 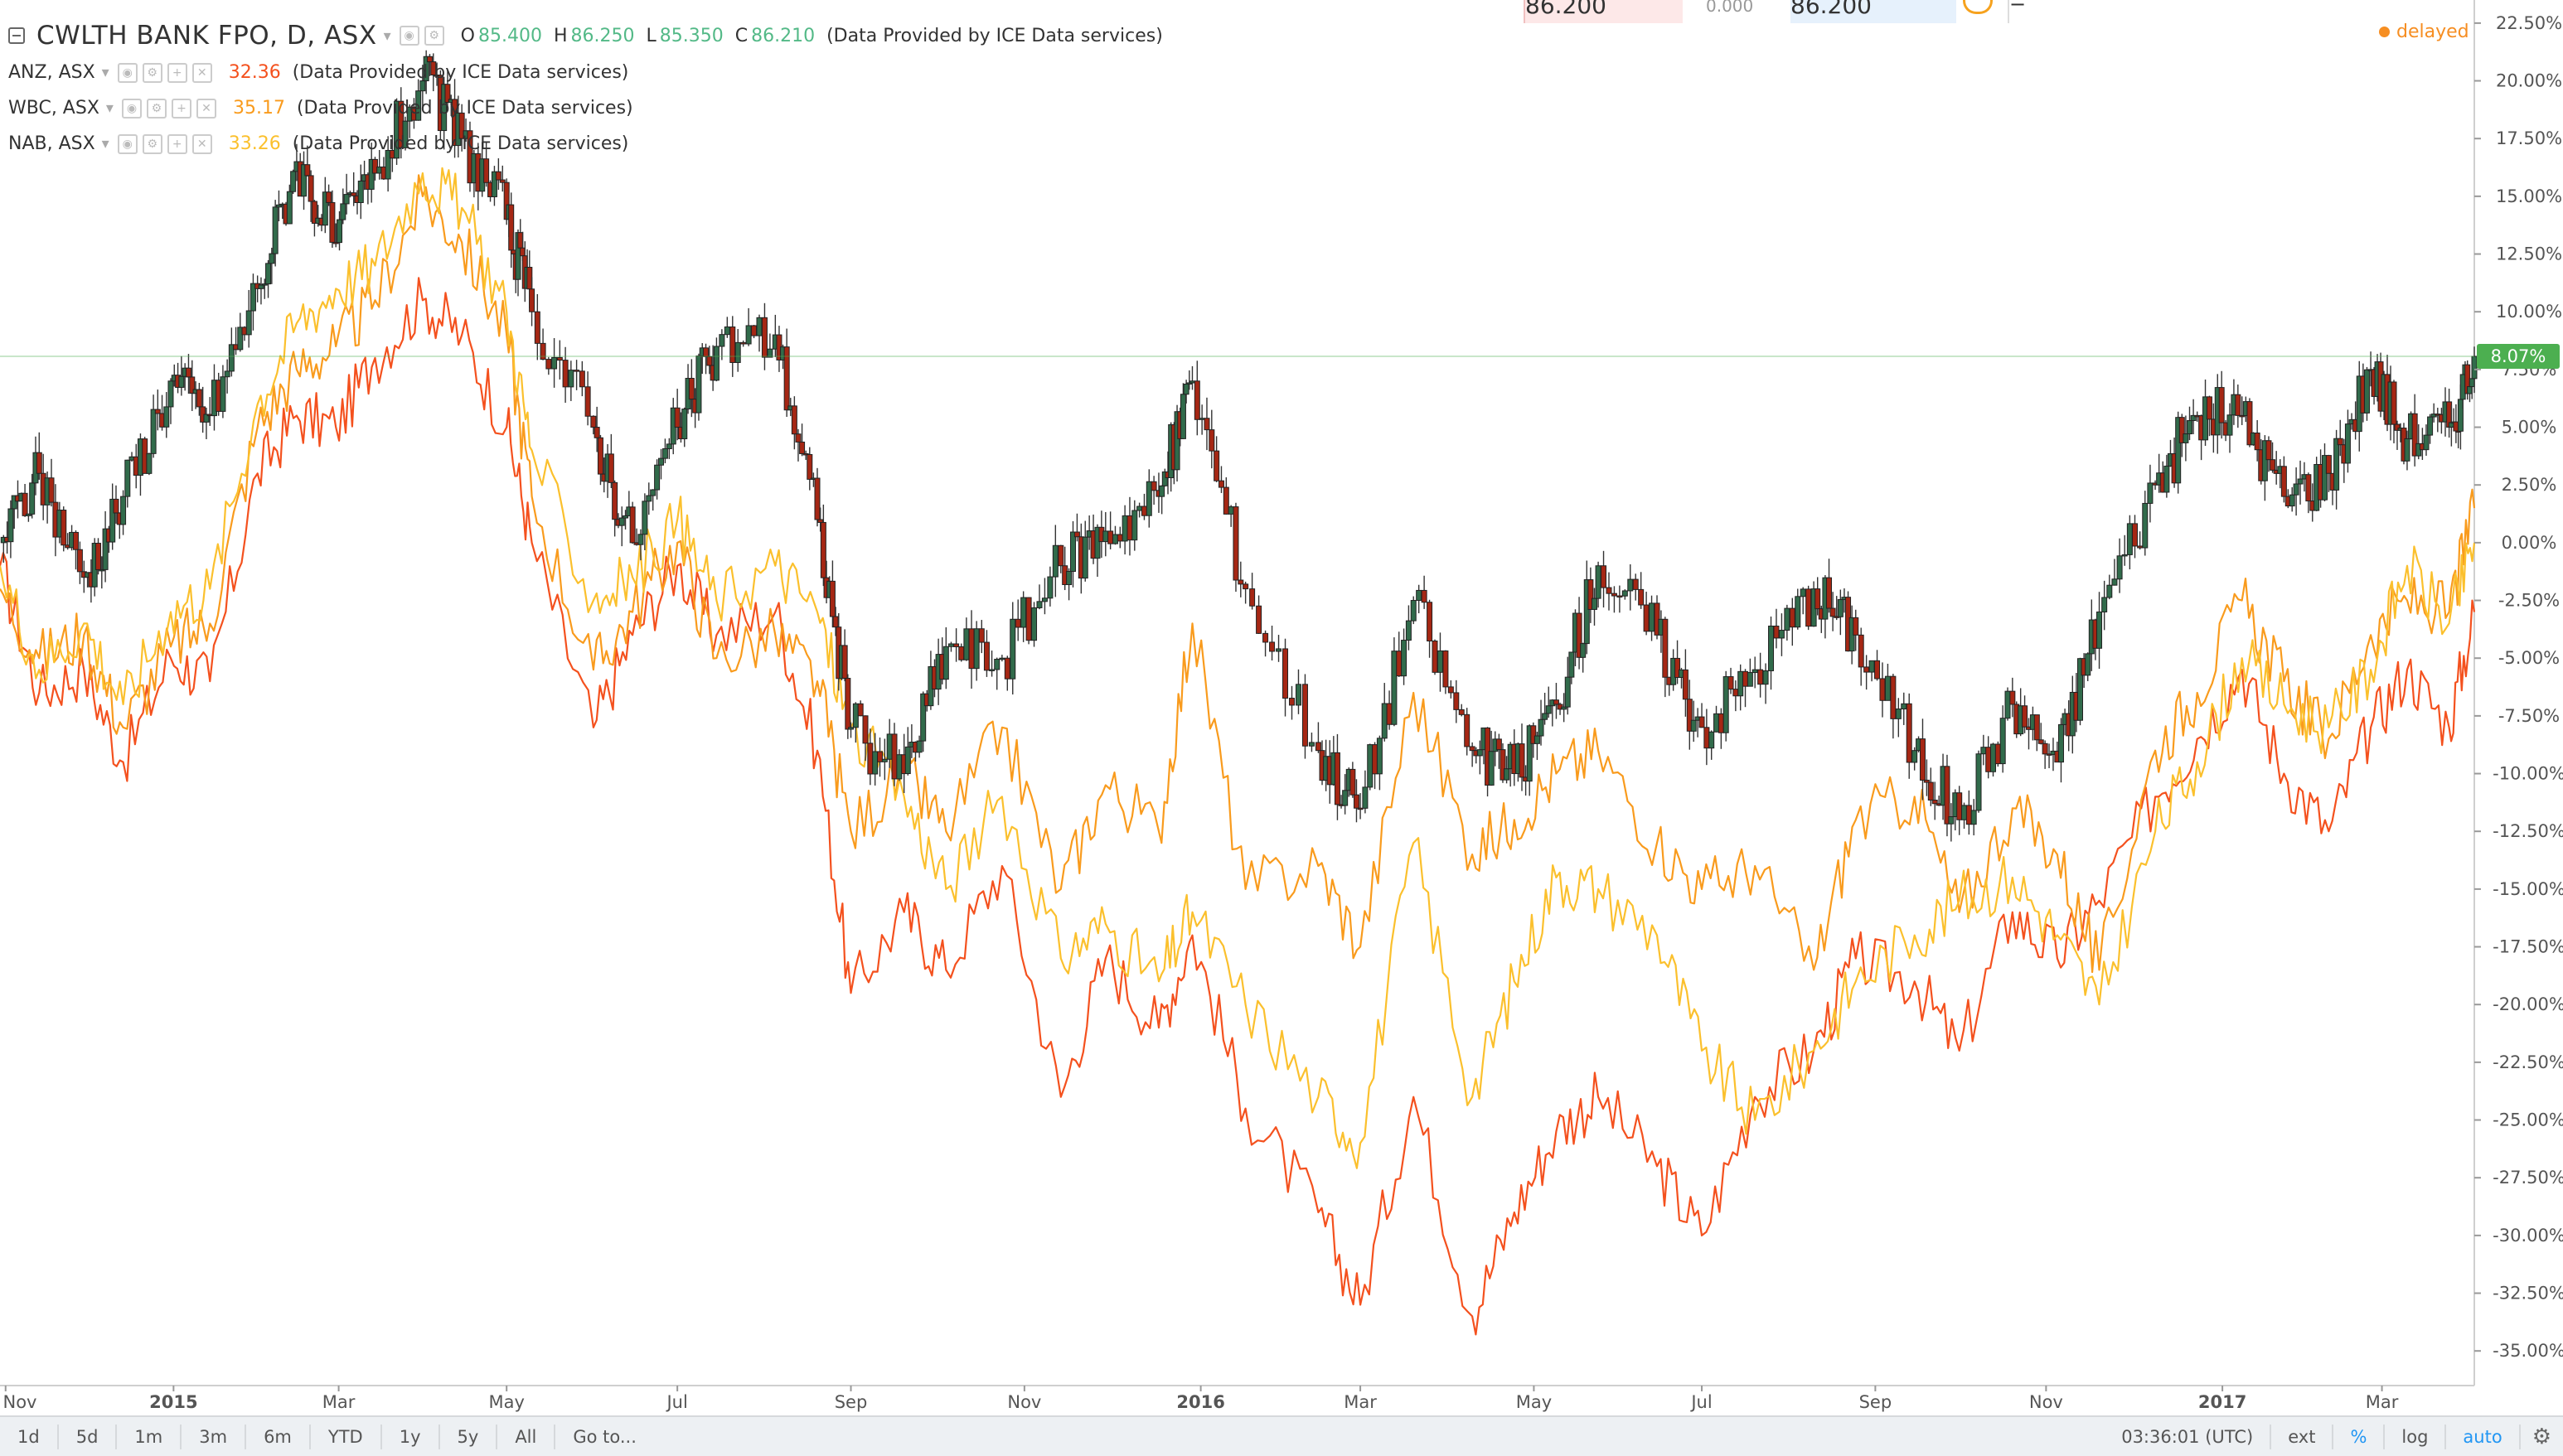 What do you see at coordinates (278, 1436) in the screenshot?
I see `range-6m-button: 6m` at bounding box center [278, 1436].